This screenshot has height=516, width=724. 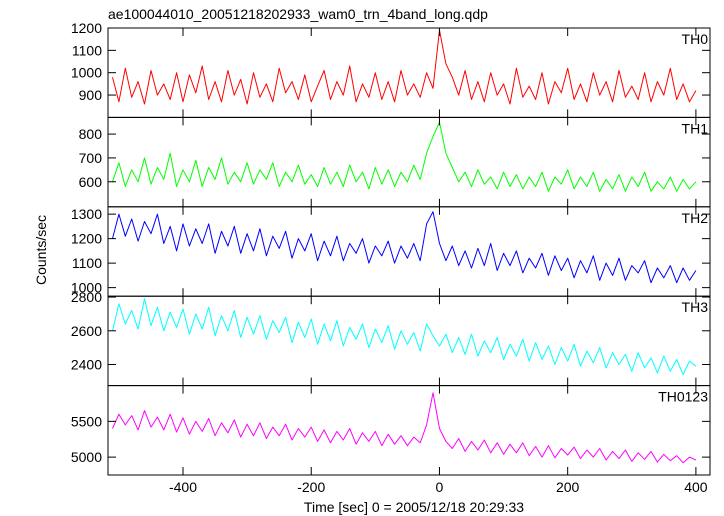 I want to click on x-tick-label: 200, so click(x=568, y=487).